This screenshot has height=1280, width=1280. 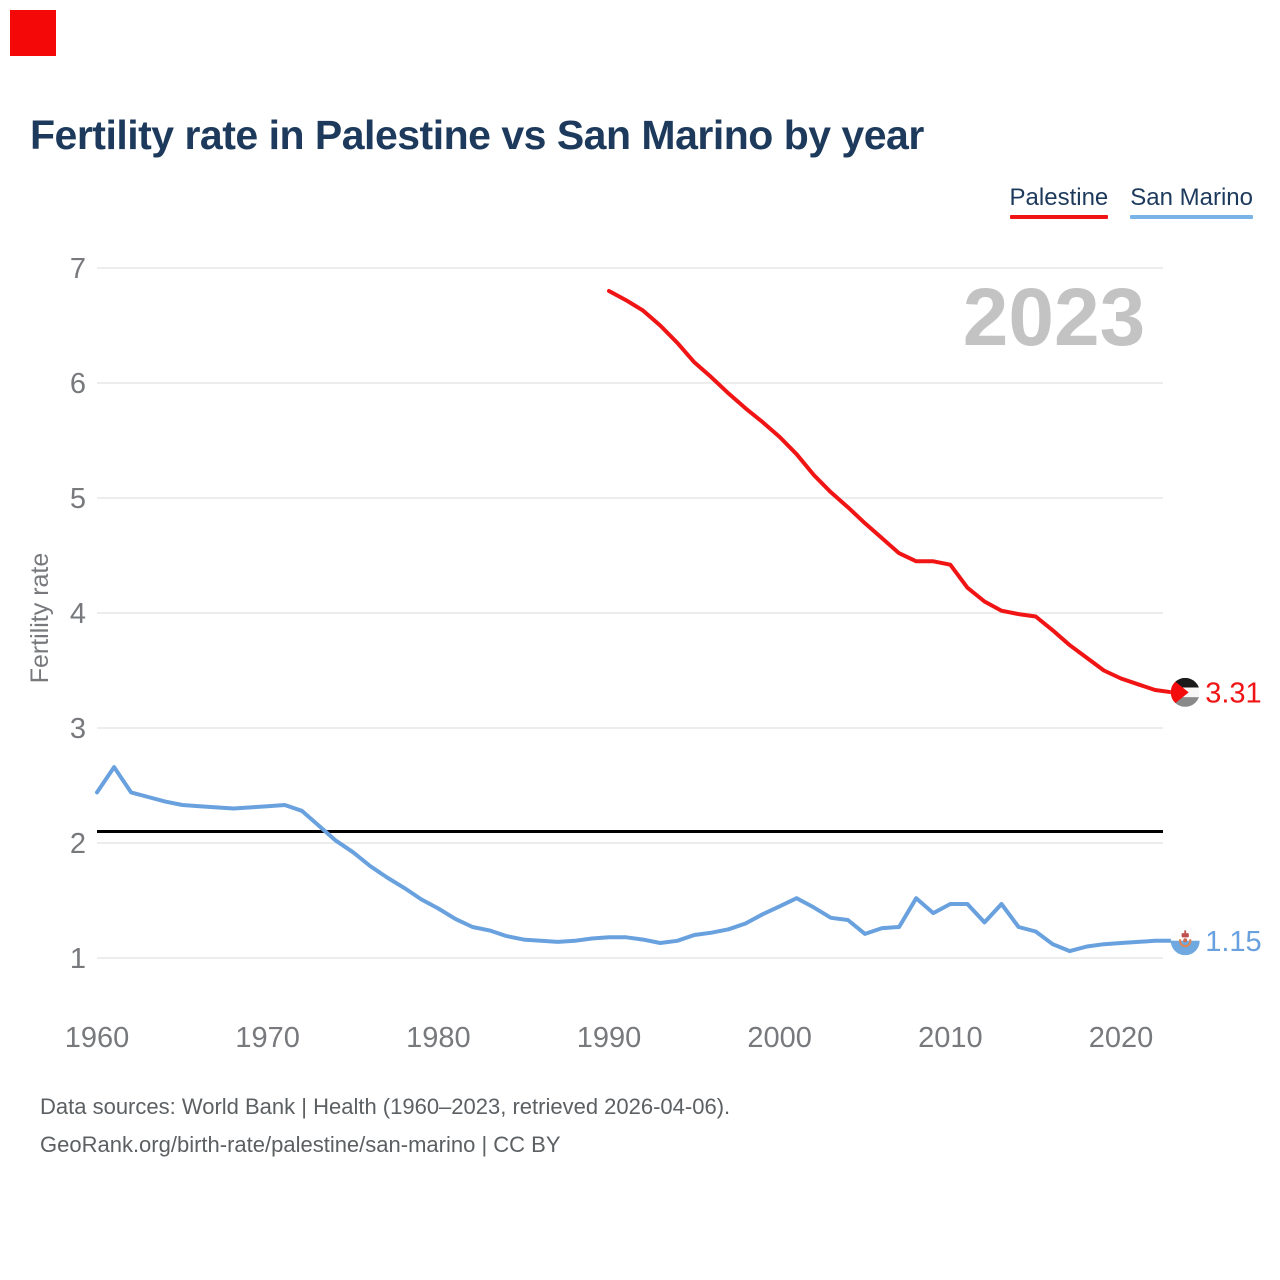 I want to click on x-tick-label: 1990, so click(x=609, y=1038).